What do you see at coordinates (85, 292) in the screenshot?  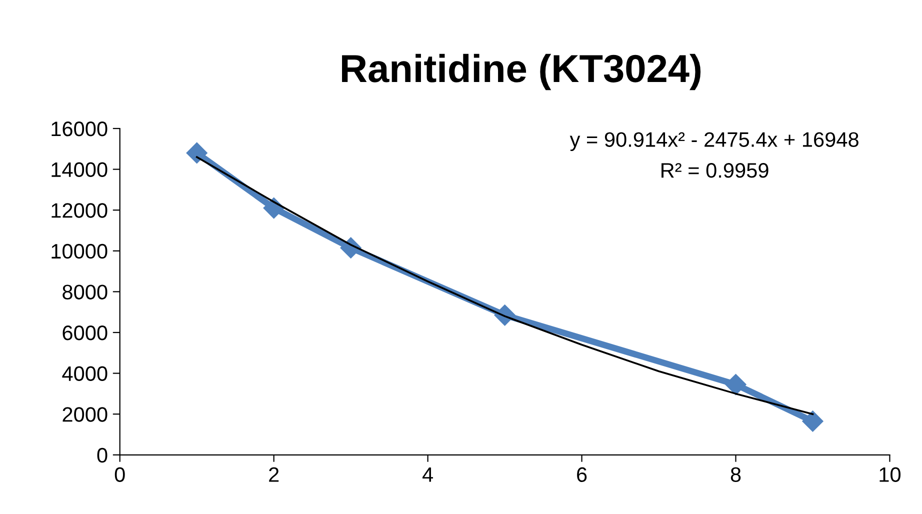 I see `y-tick-label: 8000` at bounding box center [85, 292].